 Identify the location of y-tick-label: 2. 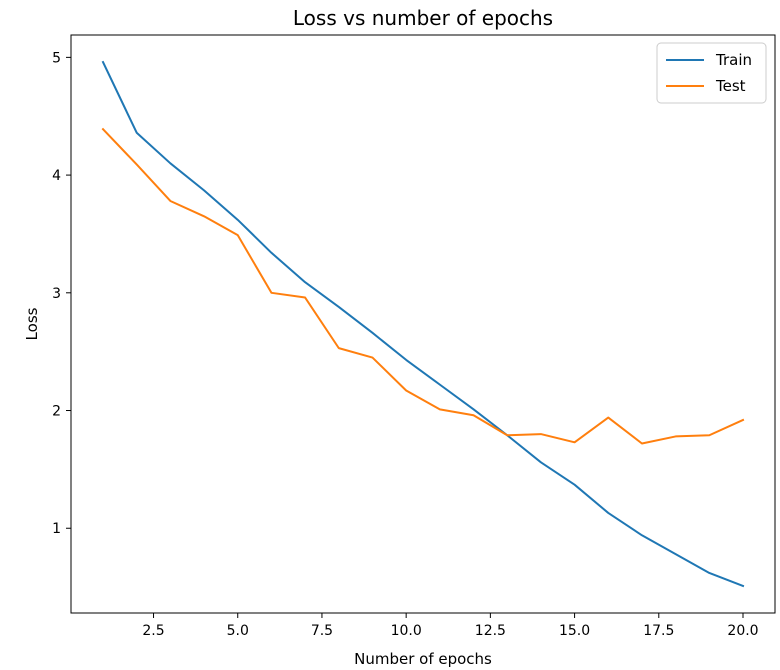
(56, 412).